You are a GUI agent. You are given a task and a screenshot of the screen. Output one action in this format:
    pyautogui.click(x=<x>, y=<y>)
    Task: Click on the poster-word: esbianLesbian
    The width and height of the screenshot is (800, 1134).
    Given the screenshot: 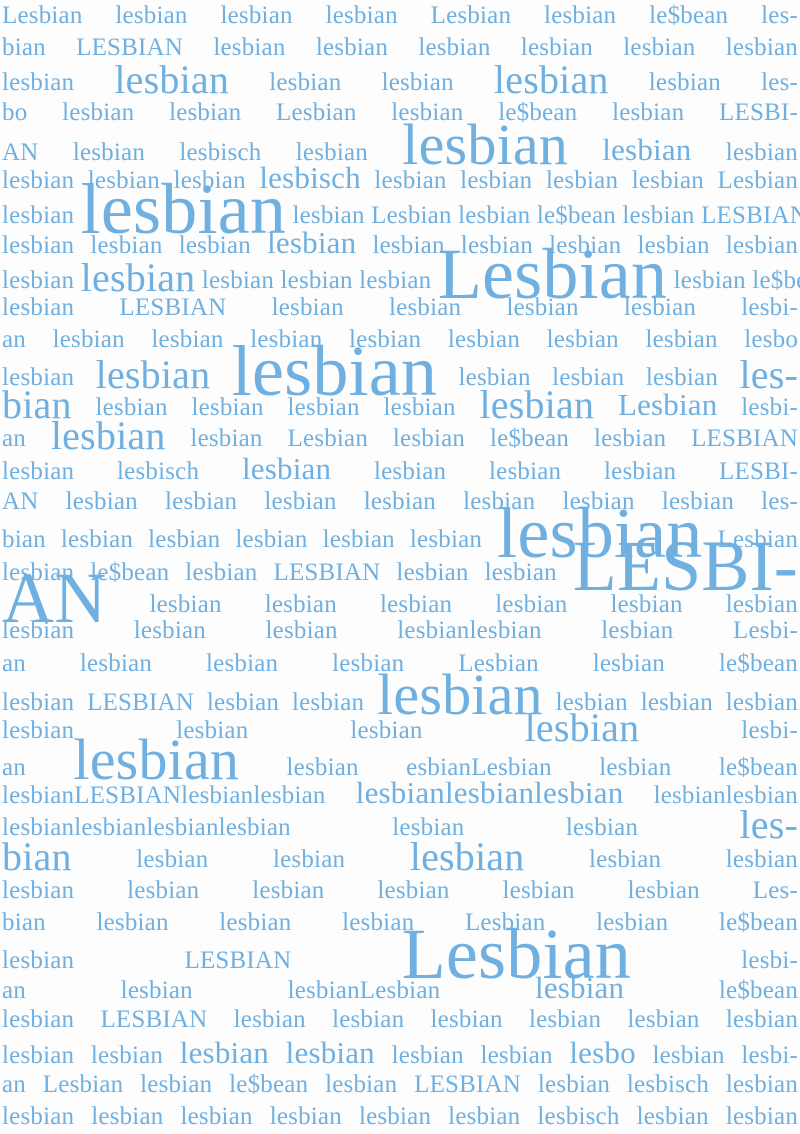 What is the action you would take?
    pyautogui.click(x=479, y=767)
    